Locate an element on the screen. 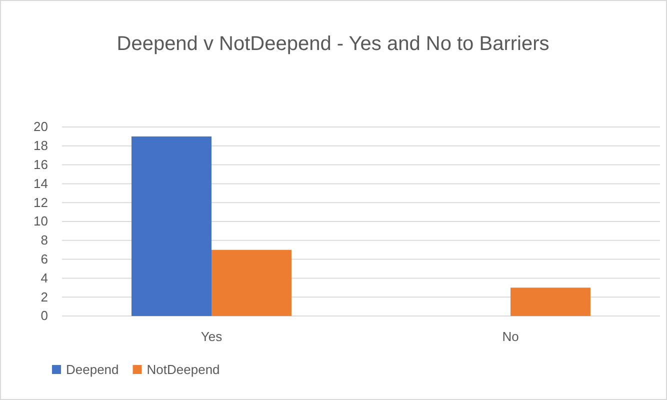 This screenshot has height=400, width=667. legend-label: Deepend is located at coordinates (92, 369).